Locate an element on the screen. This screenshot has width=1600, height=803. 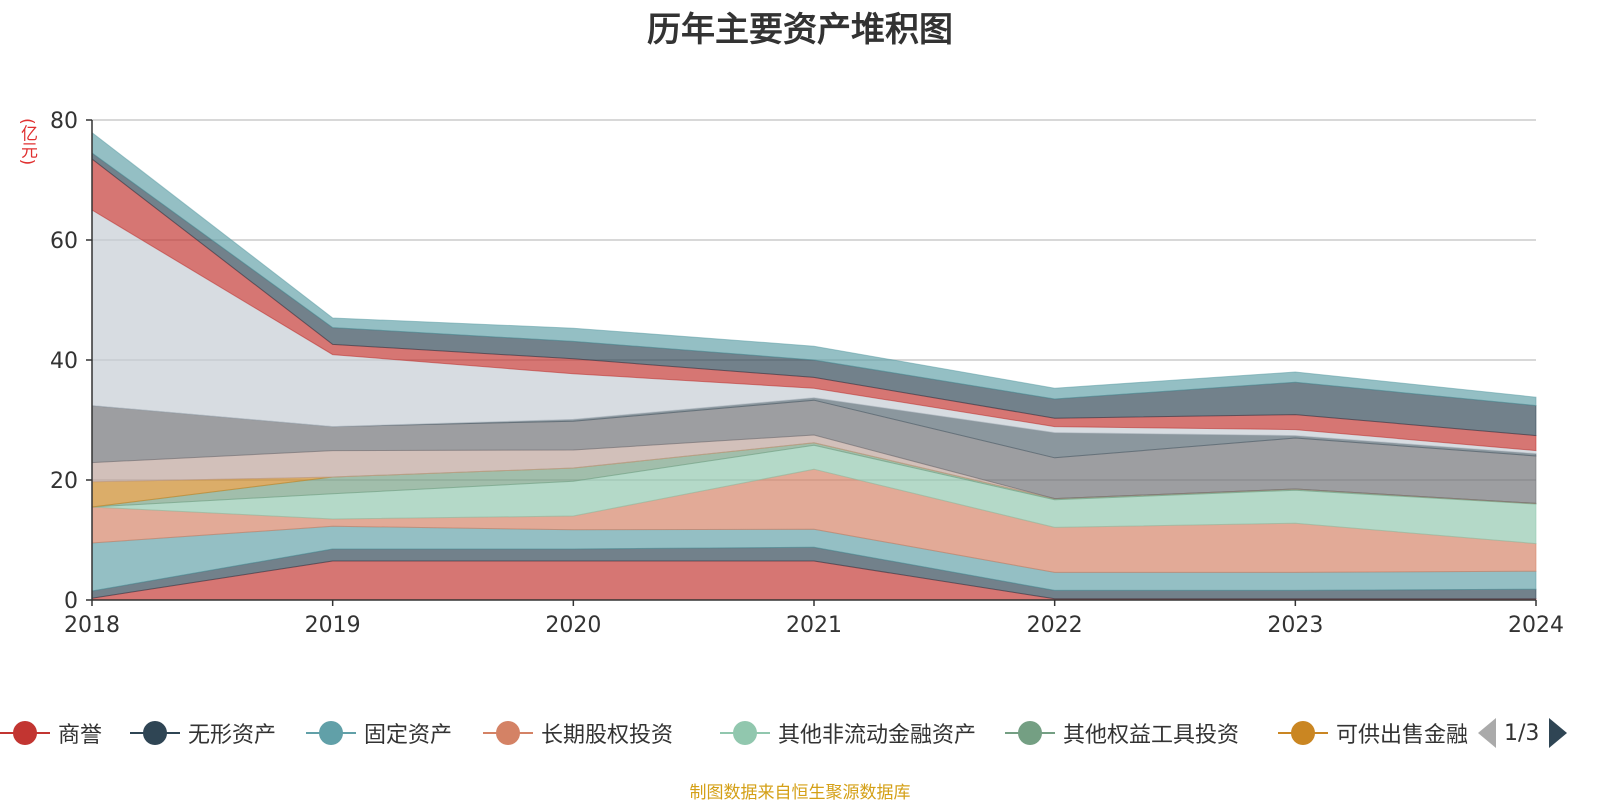
legend-label: 其他非流动金融资产 is located at coordinates (877, 735).